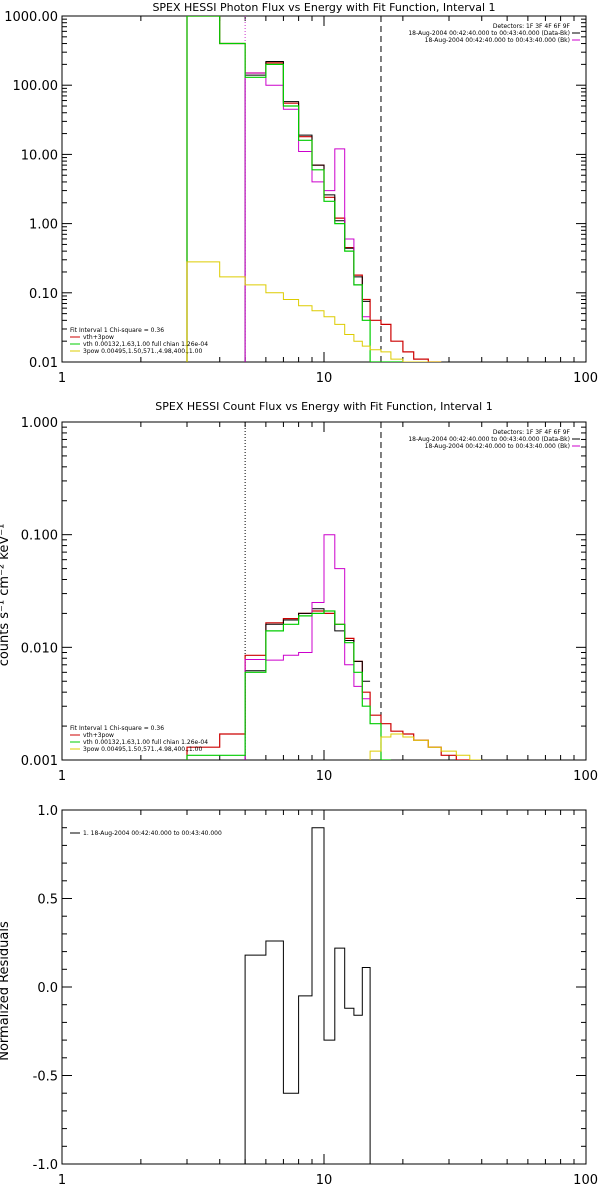 This screenshot has height=1204, width=600. What do you see at coordinates (39, 648) in the screenshot?
I see `y-tick-label: 0.010` at bounding box center [39, 648].